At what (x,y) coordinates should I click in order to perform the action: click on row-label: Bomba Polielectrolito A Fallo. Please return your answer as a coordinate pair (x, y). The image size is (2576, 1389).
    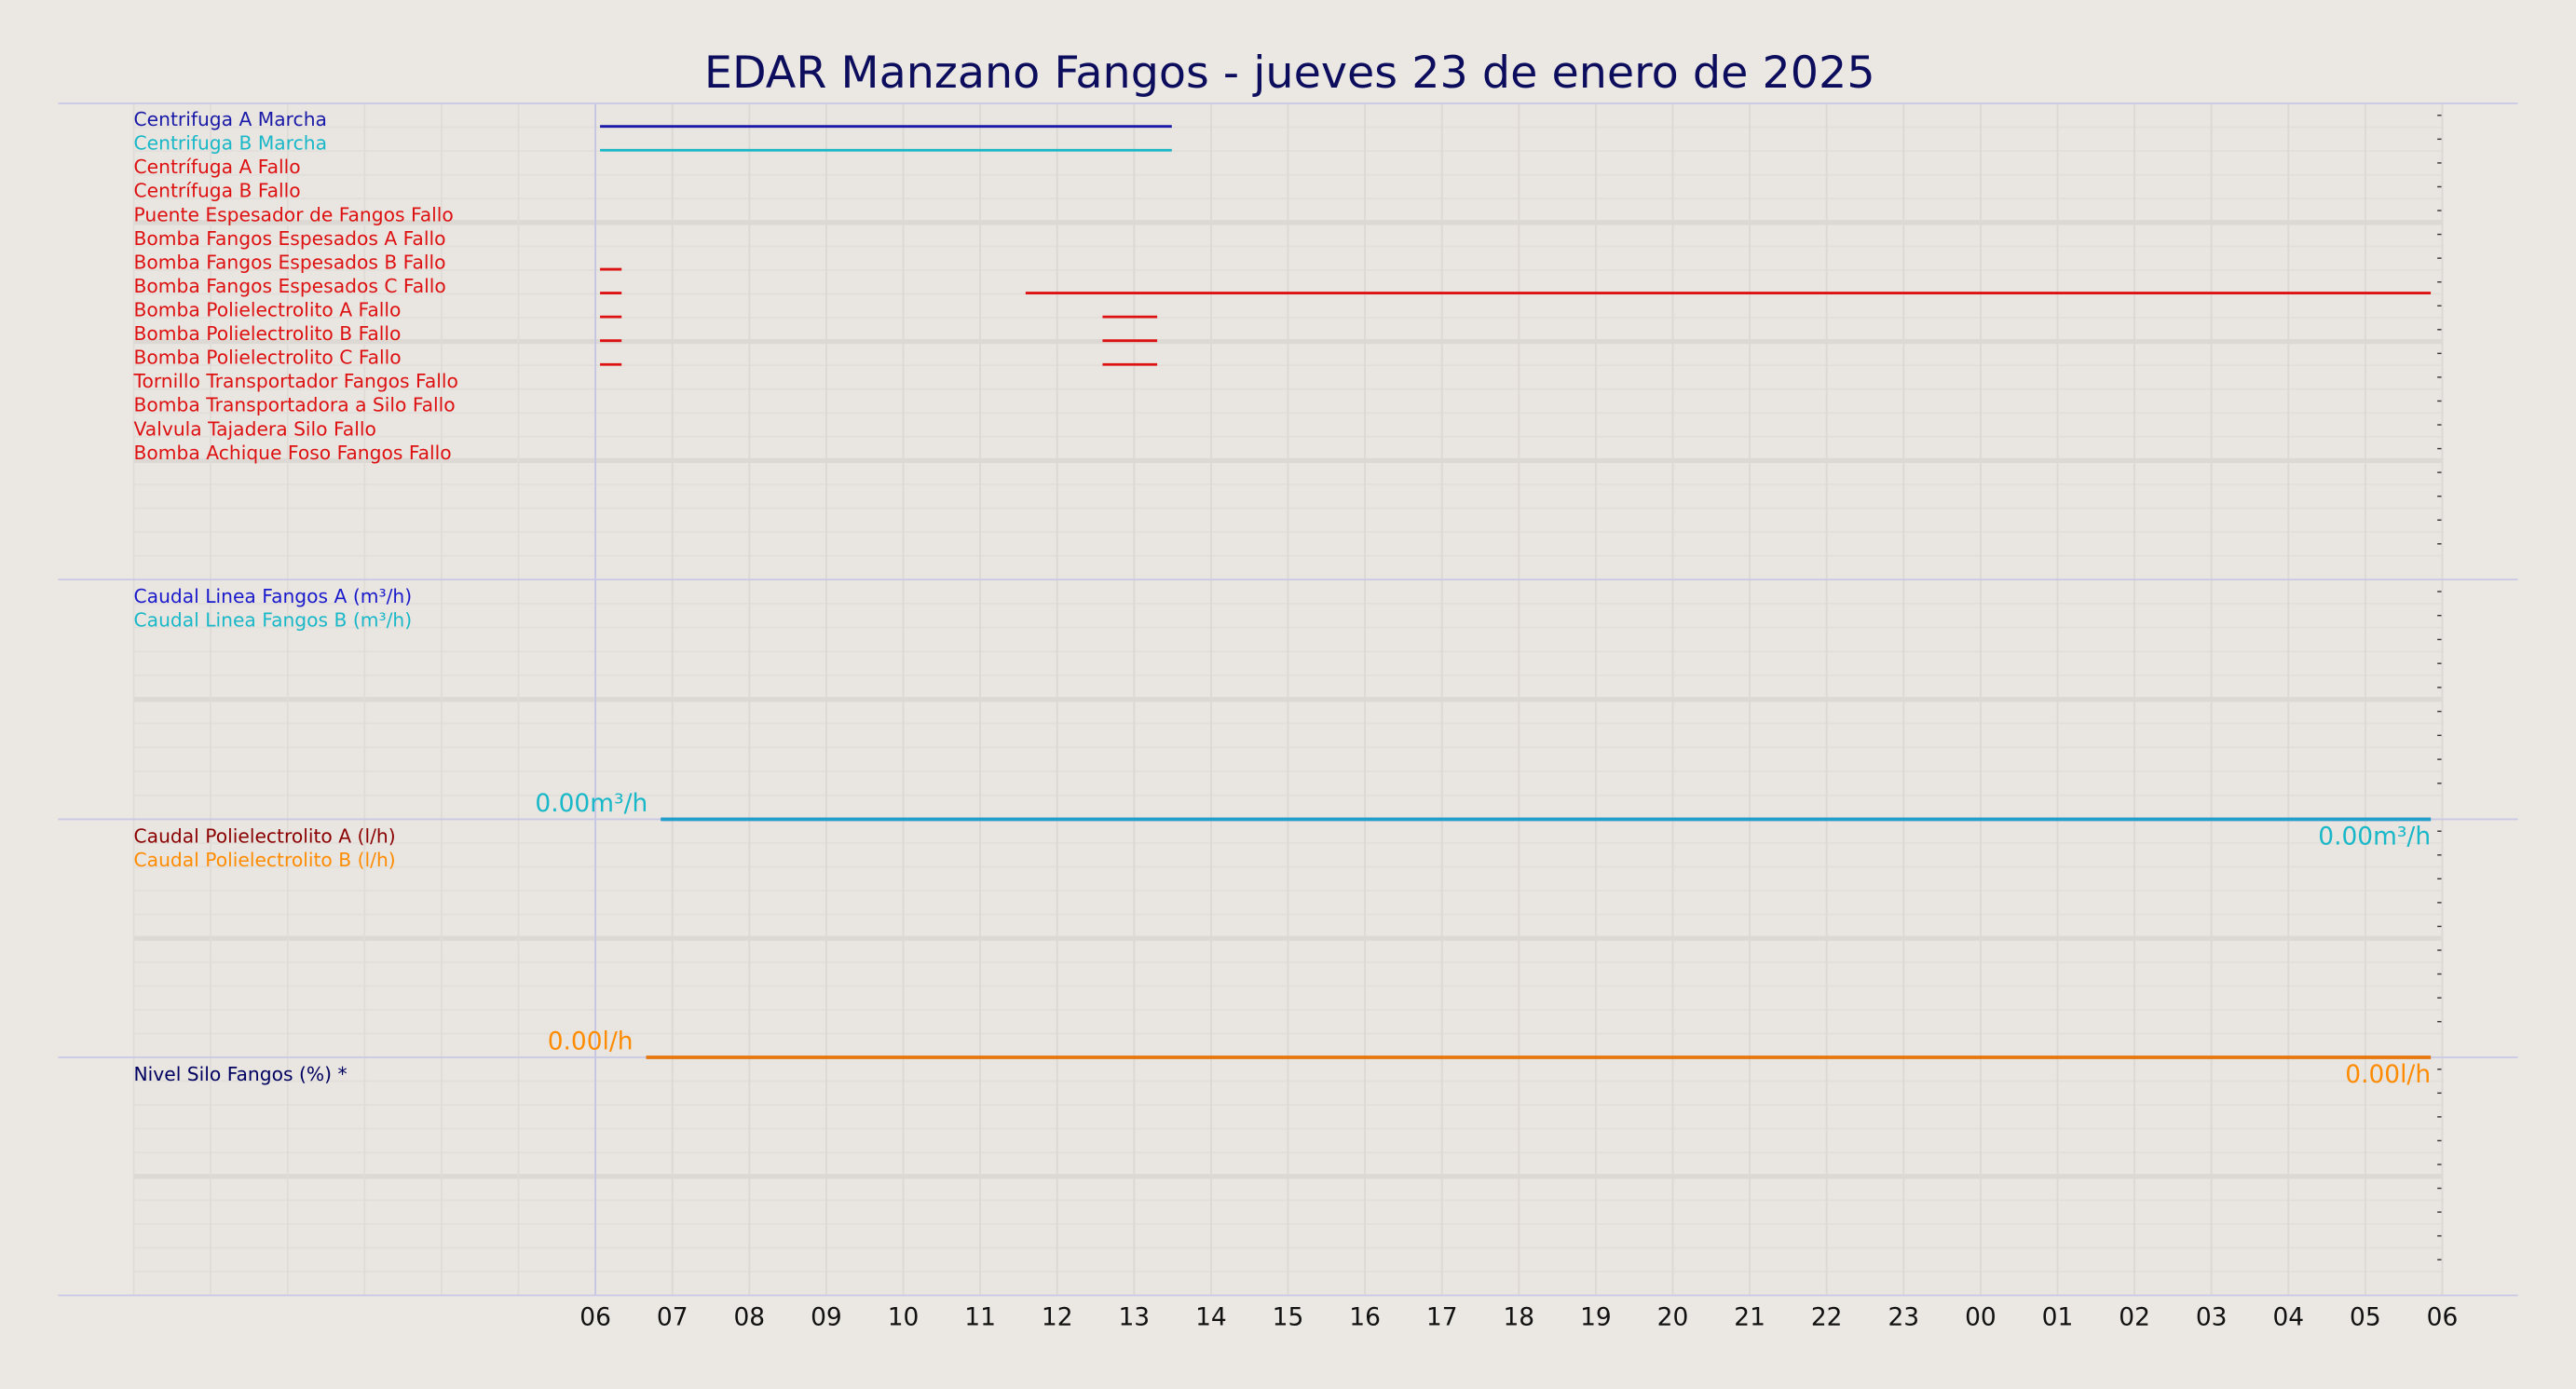
    Looking at the image, I should click on (268, 309).